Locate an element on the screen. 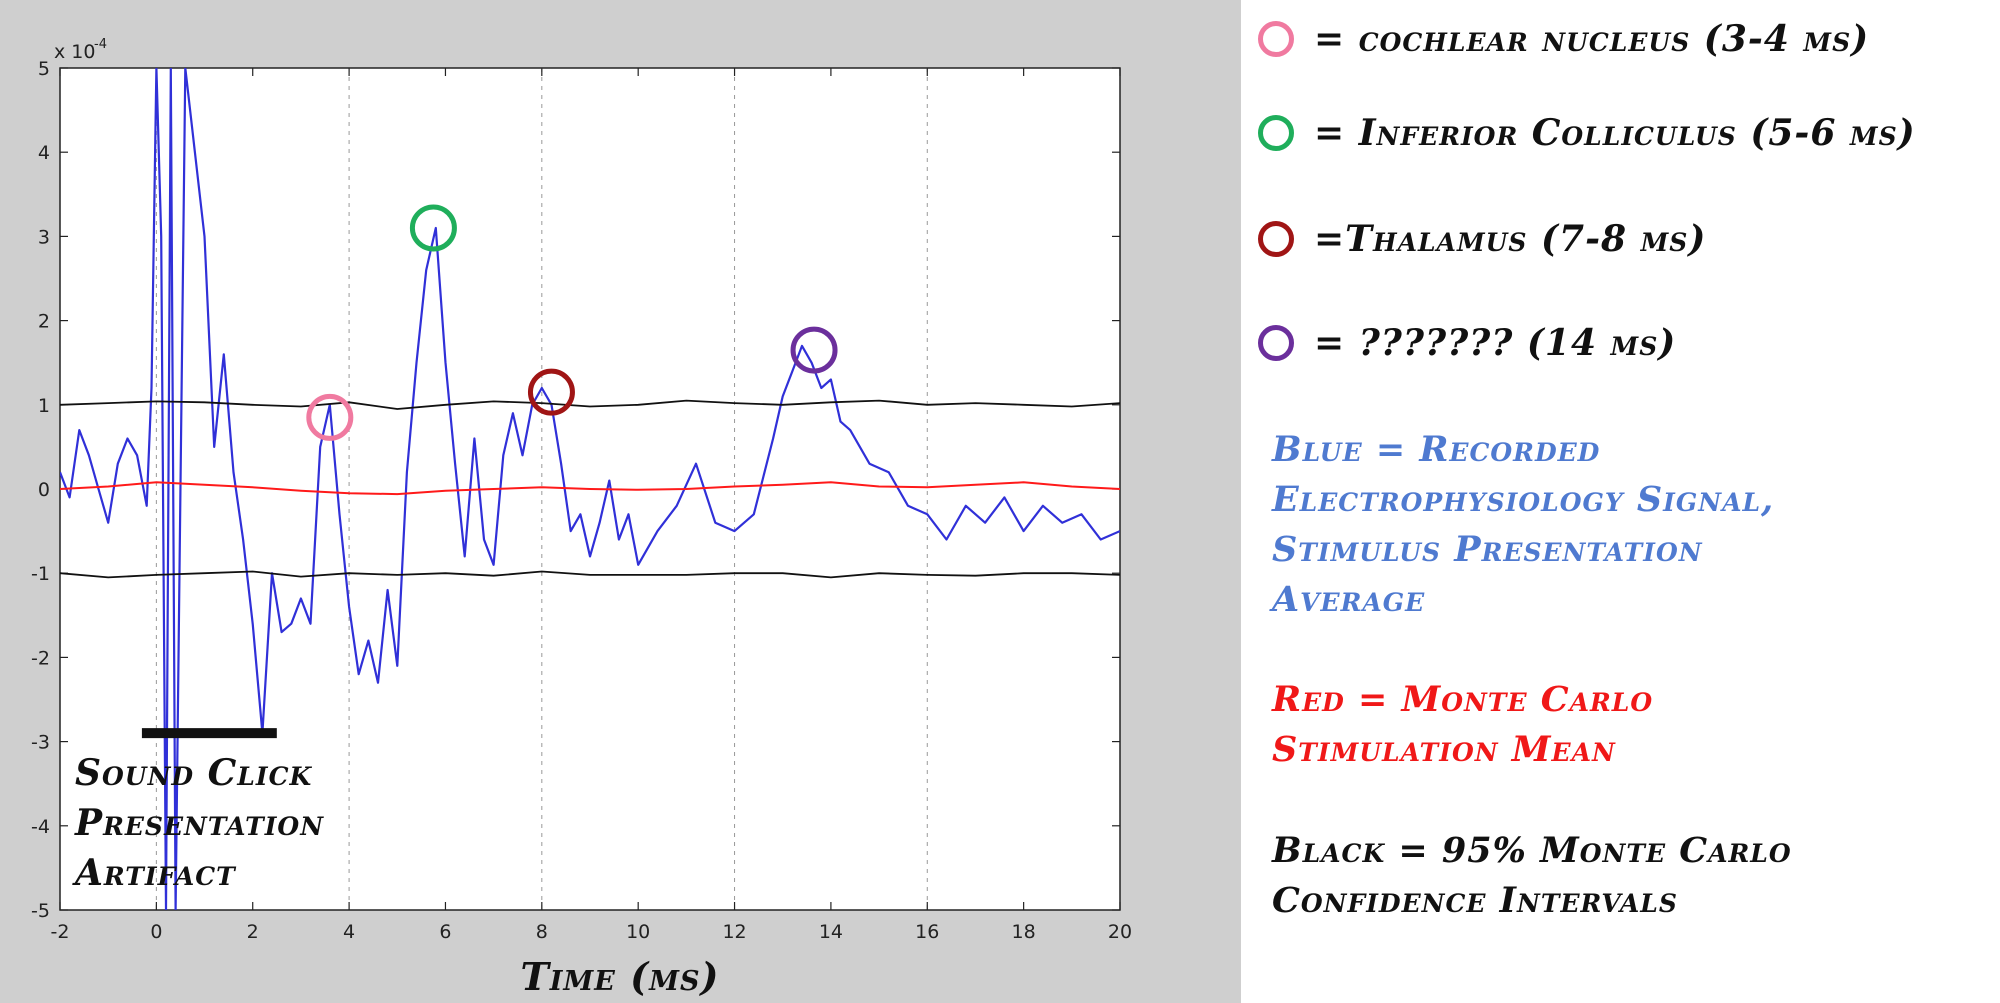  key-blue-line: Average is located at coordinates (1349, 599).